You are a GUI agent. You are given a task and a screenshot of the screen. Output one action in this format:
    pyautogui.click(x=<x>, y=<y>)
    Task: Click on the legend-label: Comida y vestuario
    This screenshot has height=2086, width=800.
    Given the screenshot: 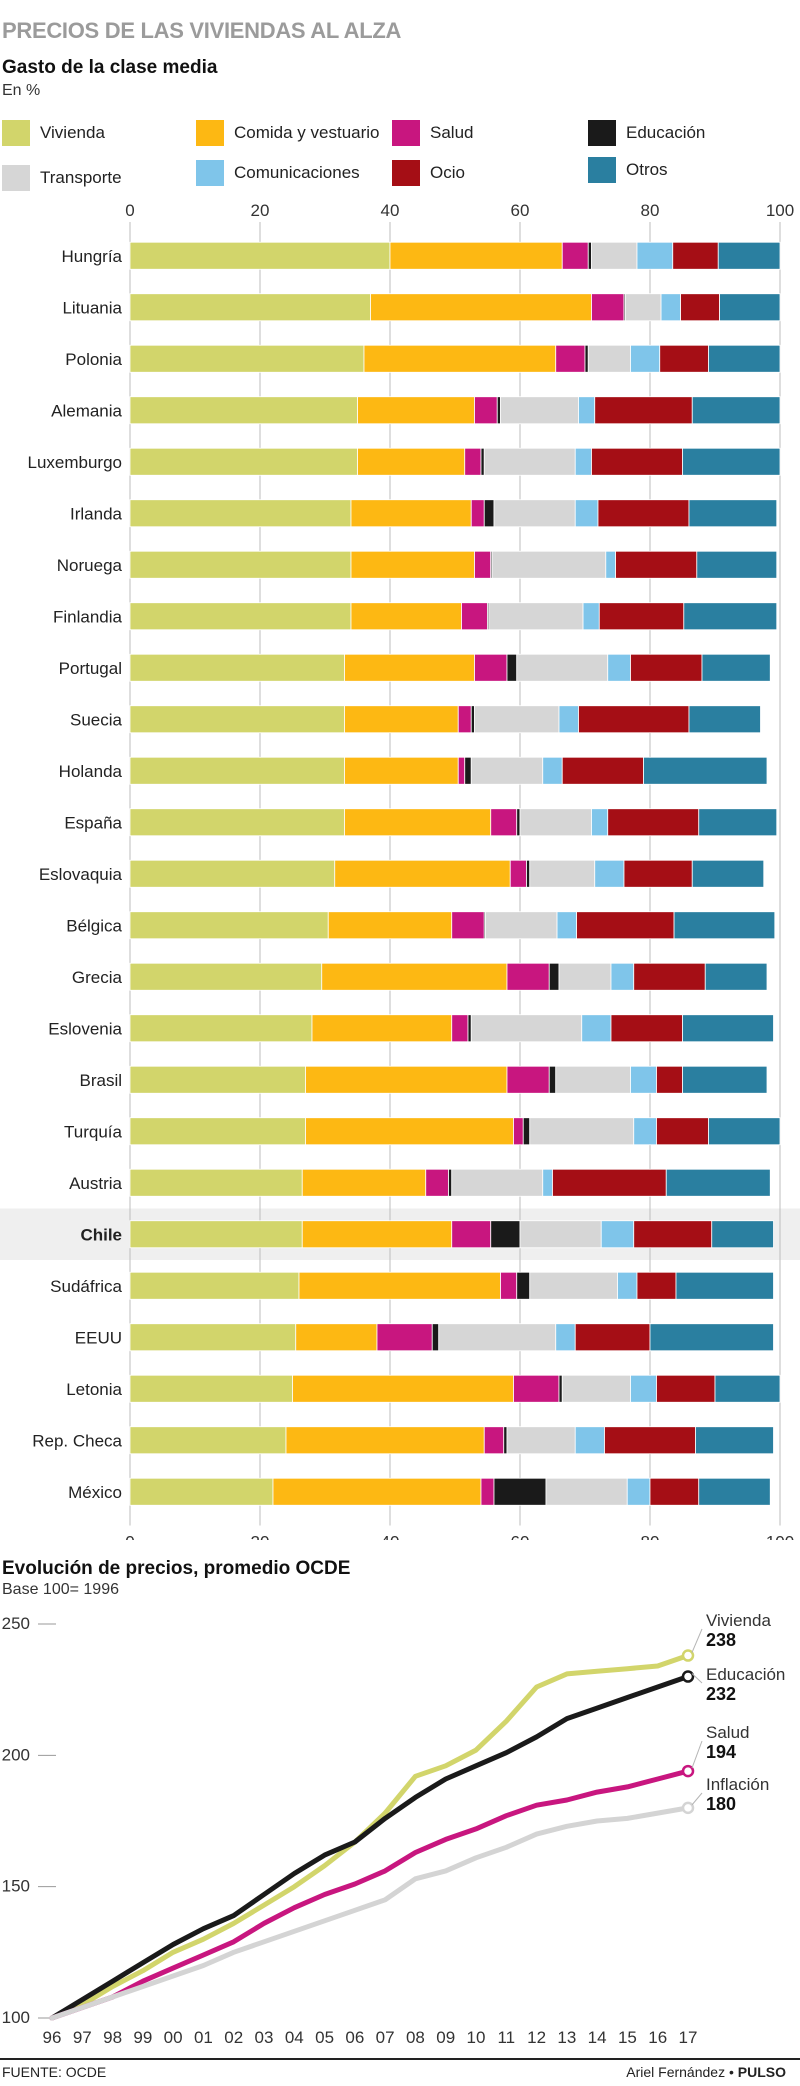 What is the action you would take?
    pyautogui.click(x=307, y=132)
    